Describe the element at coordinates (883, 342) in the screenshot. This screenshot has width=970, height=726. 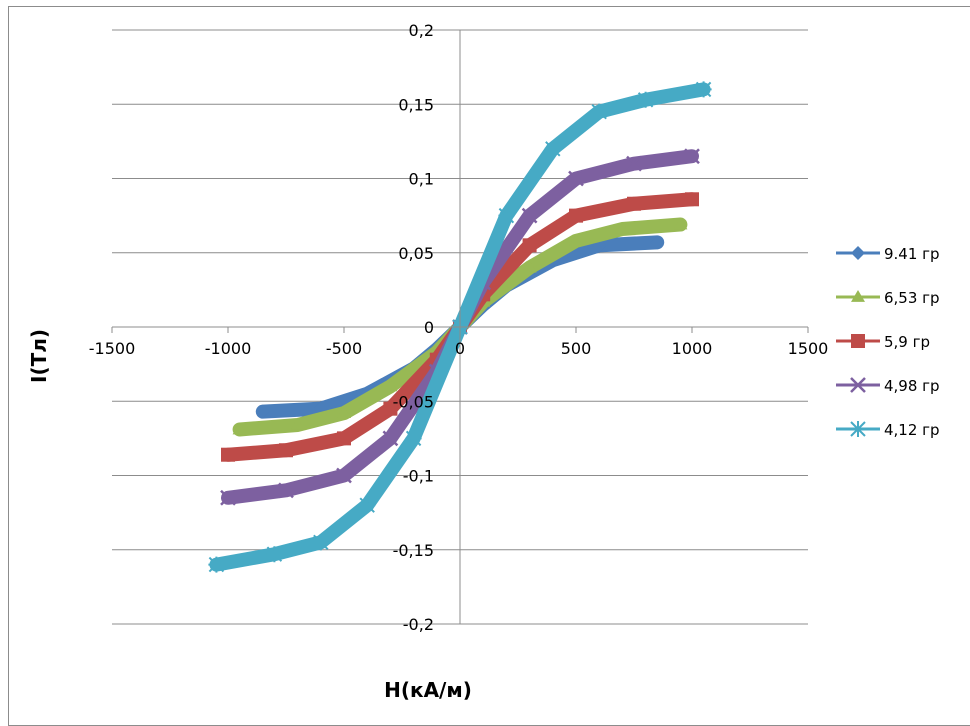
I see `legend-item: 5,9 гр` at that location.